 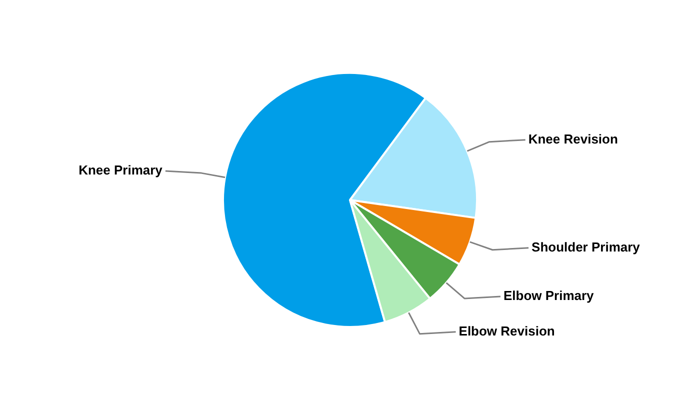 What do you see at coordinates (586, 246) in the screenshot?
I see `slice-label: Shoulder Primary` at bounding box center [586, 246].